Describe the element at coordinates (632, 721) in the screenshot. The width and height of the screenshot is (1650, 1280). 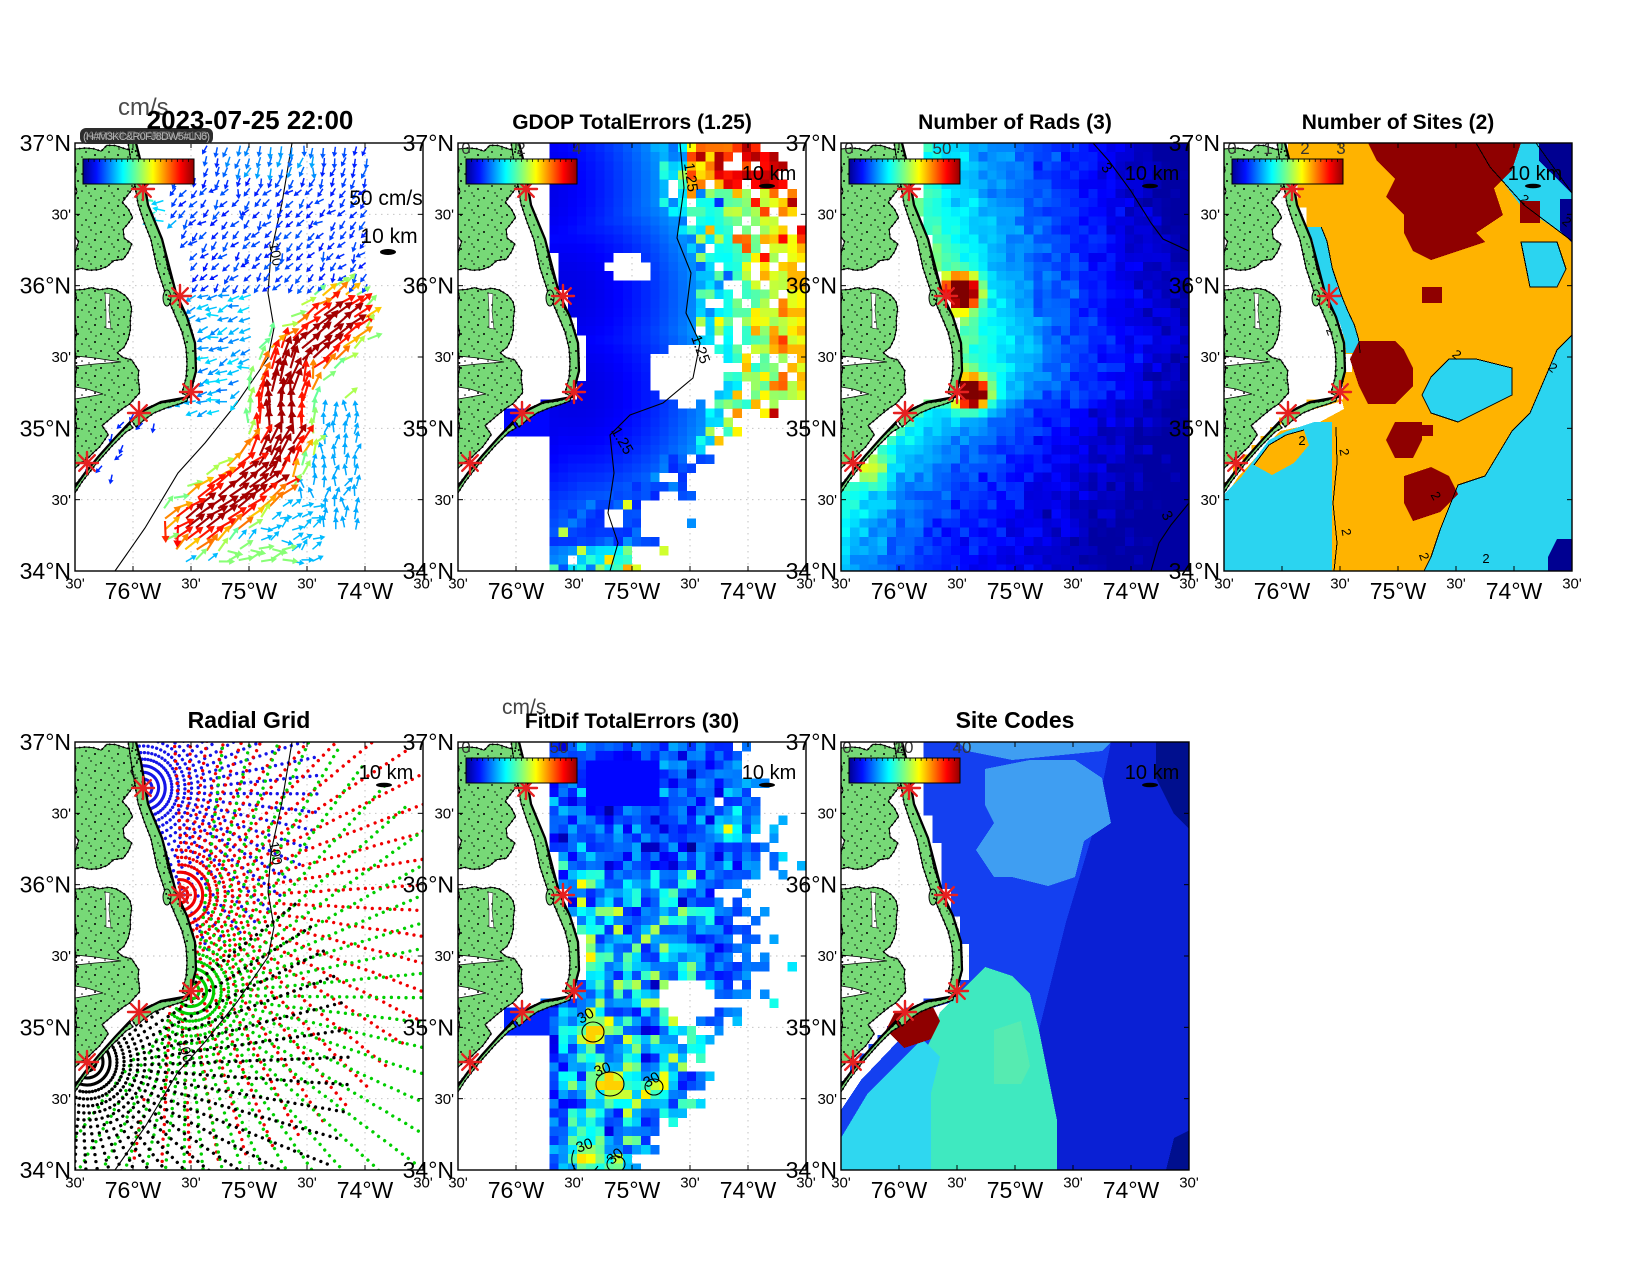
I see `svg-text: FitDif TotalErrors (30)` at that location.